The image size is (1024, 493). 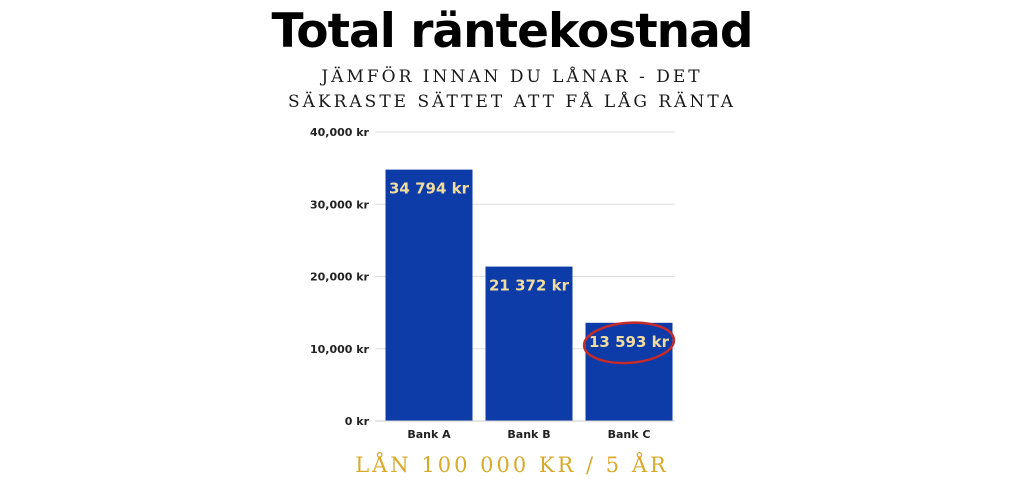 What do you see at coordinates (429, 434) in the screenshot?
I see `x-category-label: Bank A` at bounding box center [429, 434].